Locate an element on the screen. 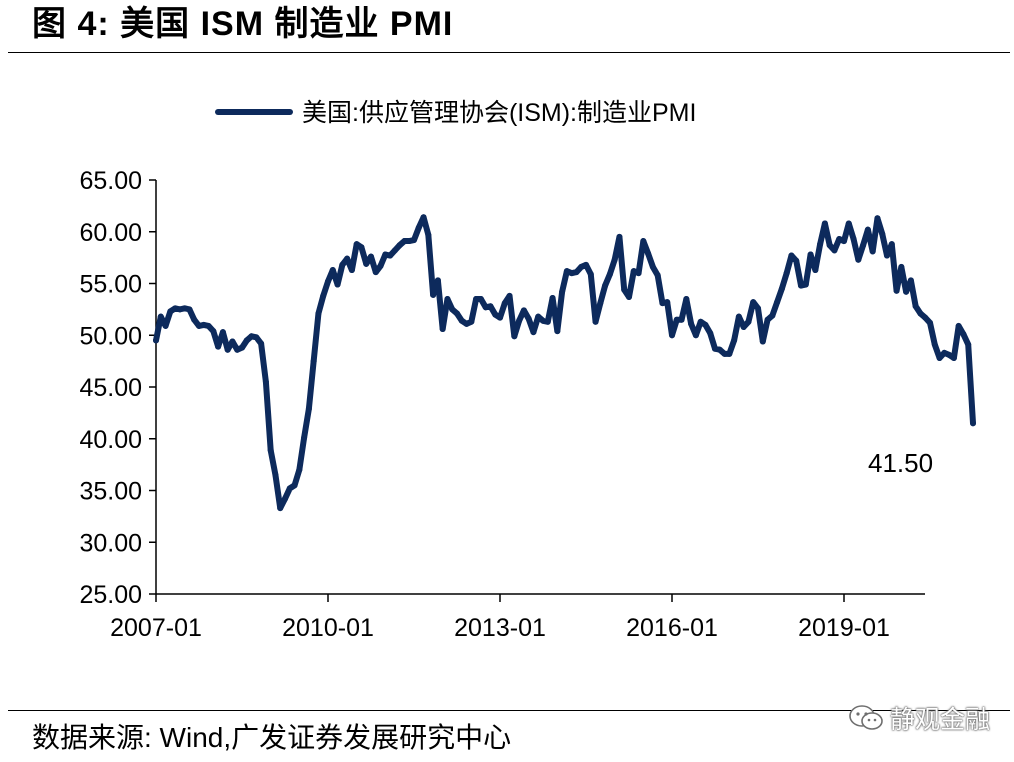 The width and height of the screenshot is (1014, 762). x-tick-label: 2013-01 is located at coordinates (500, 628).